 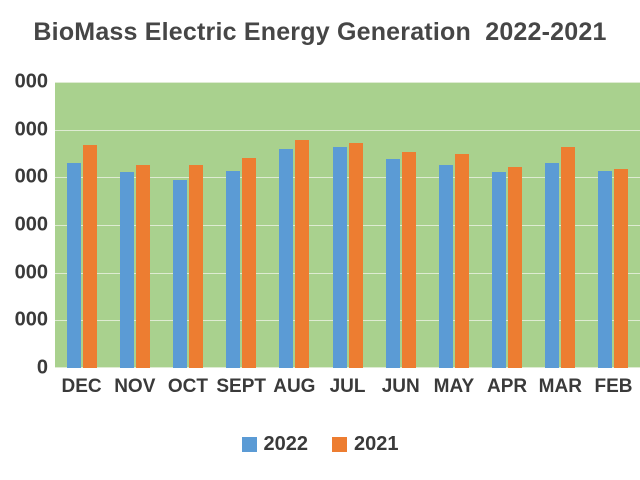 What do you see at coordinates (515, 267) in the screenshot?
I see `bar-2021-APR` at bounding box center [515, 267].